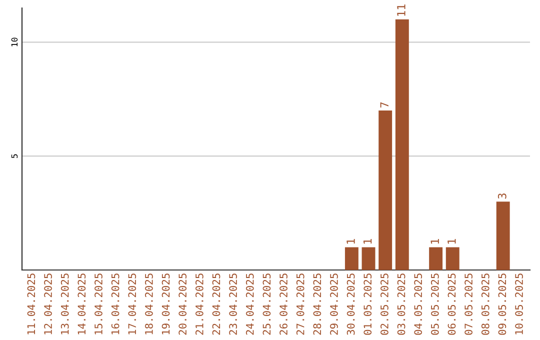 Image resolution: width=540 pixels, height=340 pixels. What do you see at coordinates (64, 304) in the screenshot?
I see `x-tick-label: 13.04.2025` at bounding box center [64, 304].